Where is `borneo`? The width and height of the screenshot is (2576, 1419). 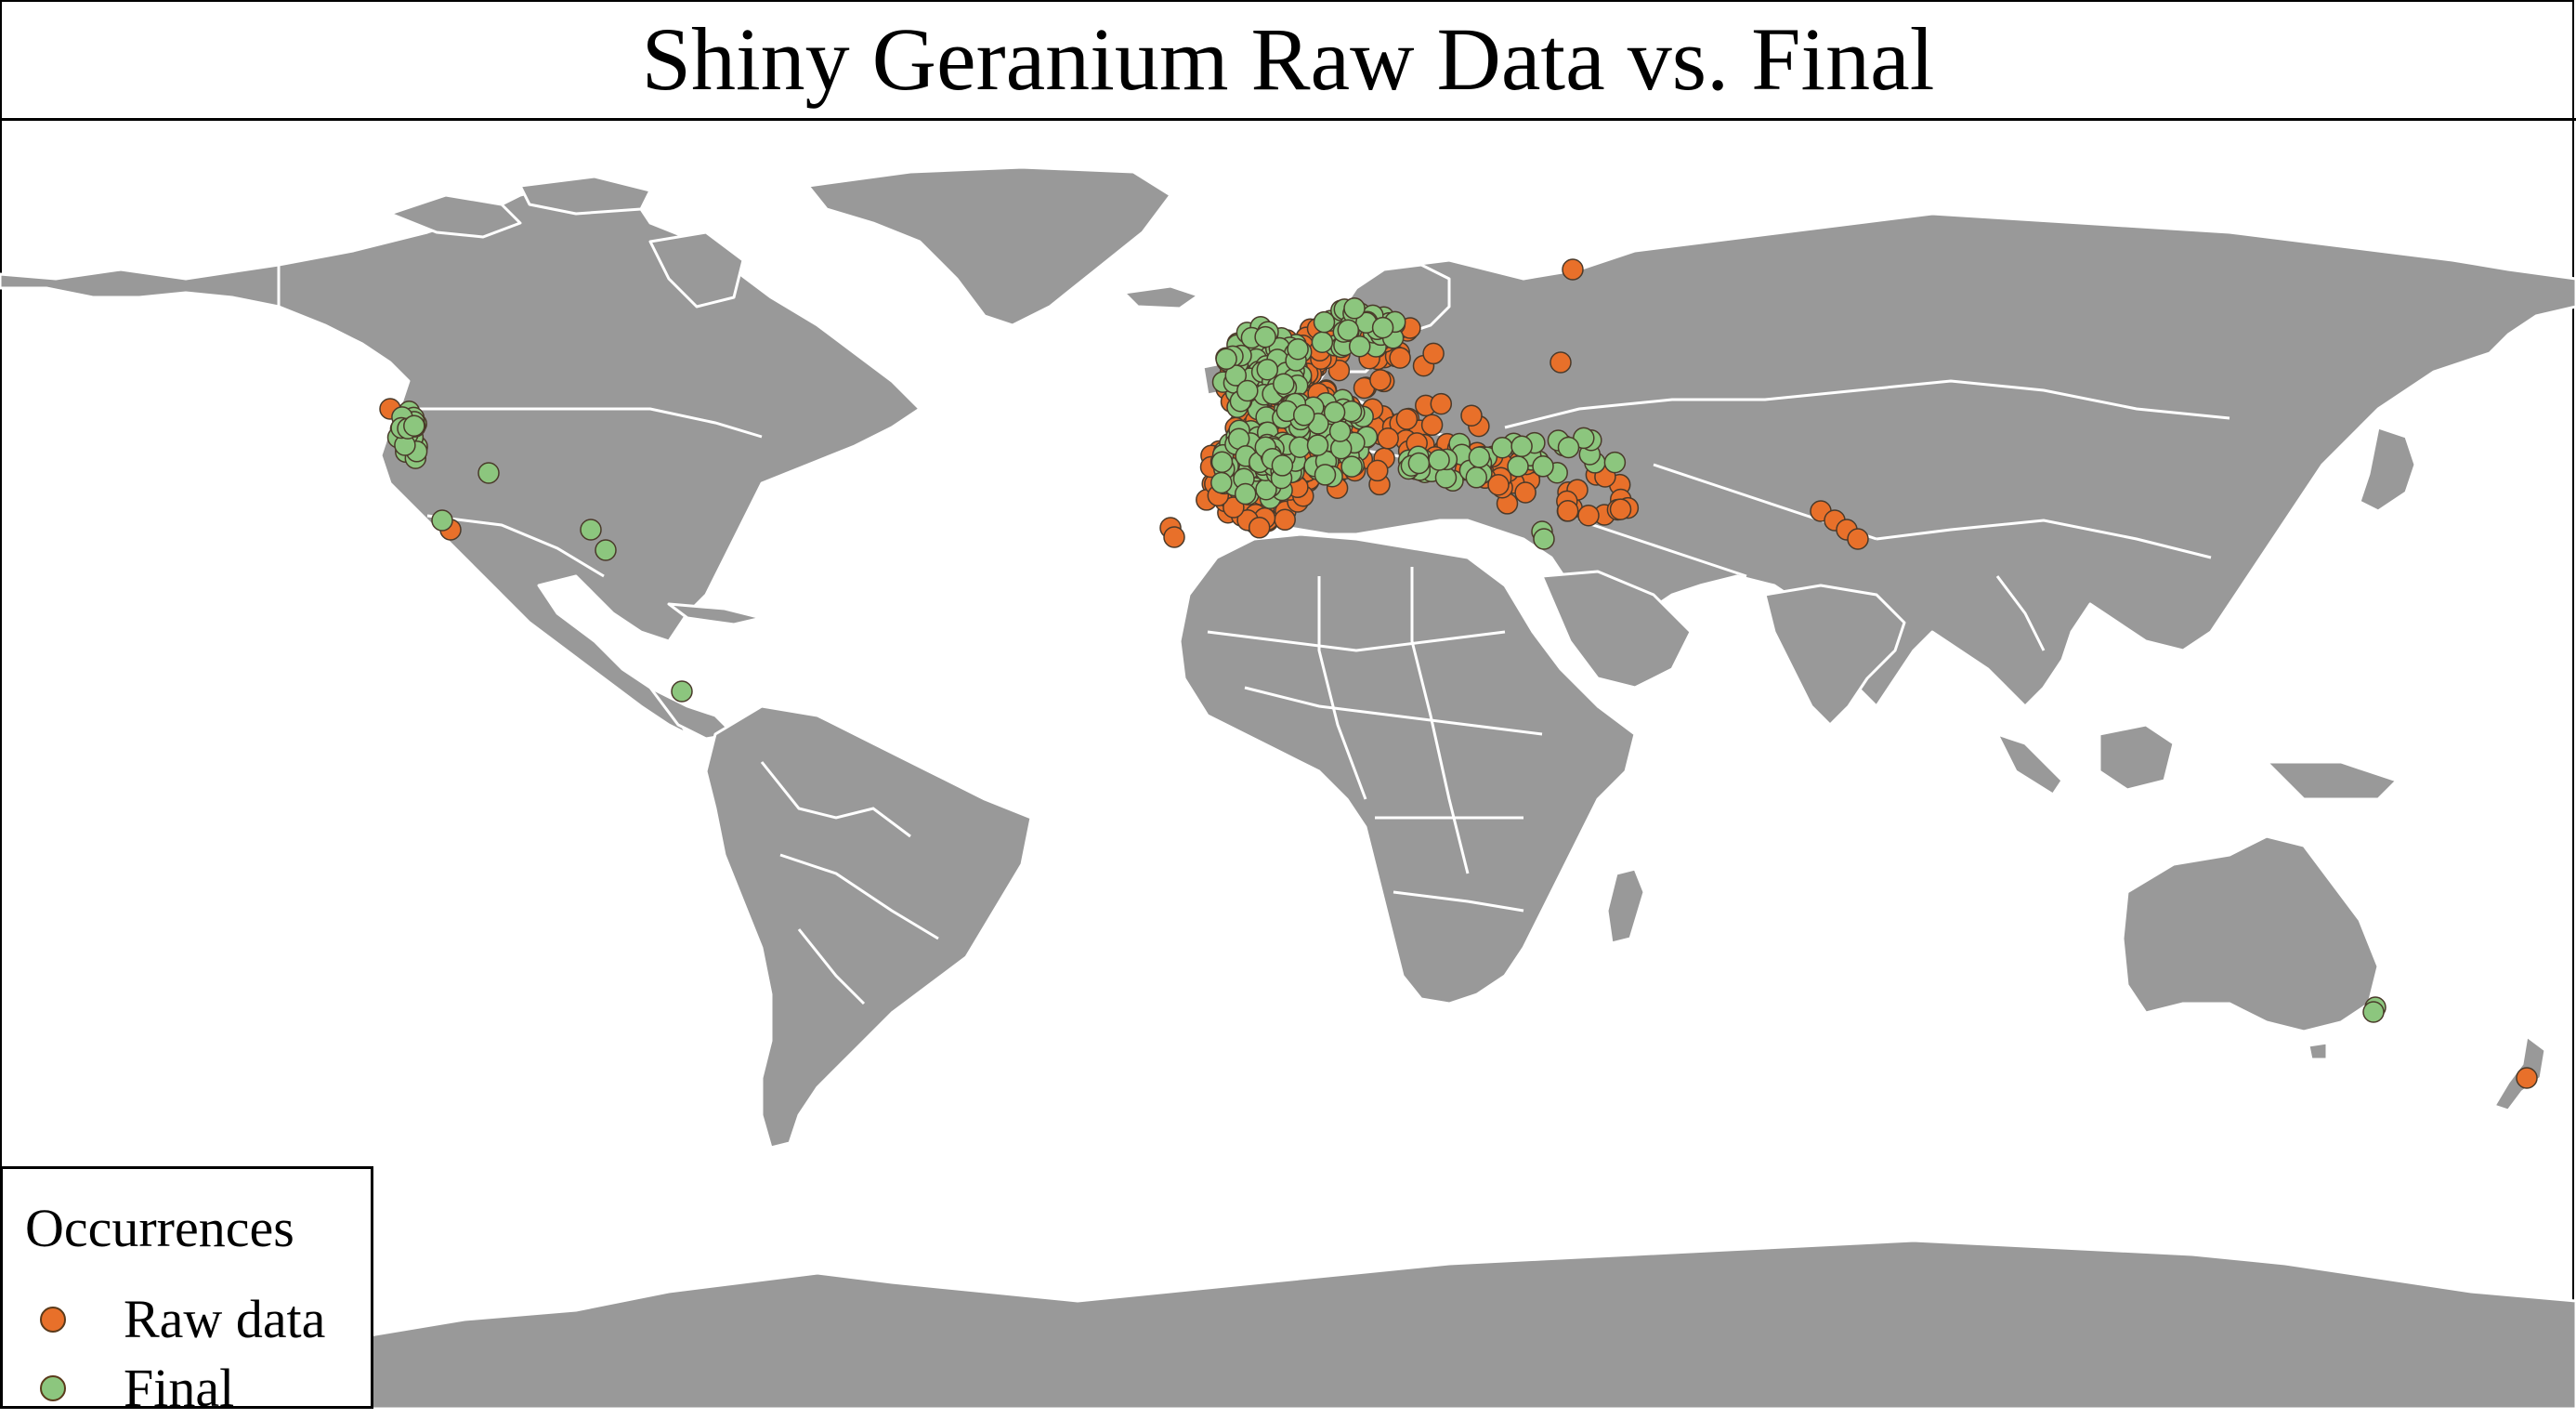 borneo is located at coordinates (2137, 757).